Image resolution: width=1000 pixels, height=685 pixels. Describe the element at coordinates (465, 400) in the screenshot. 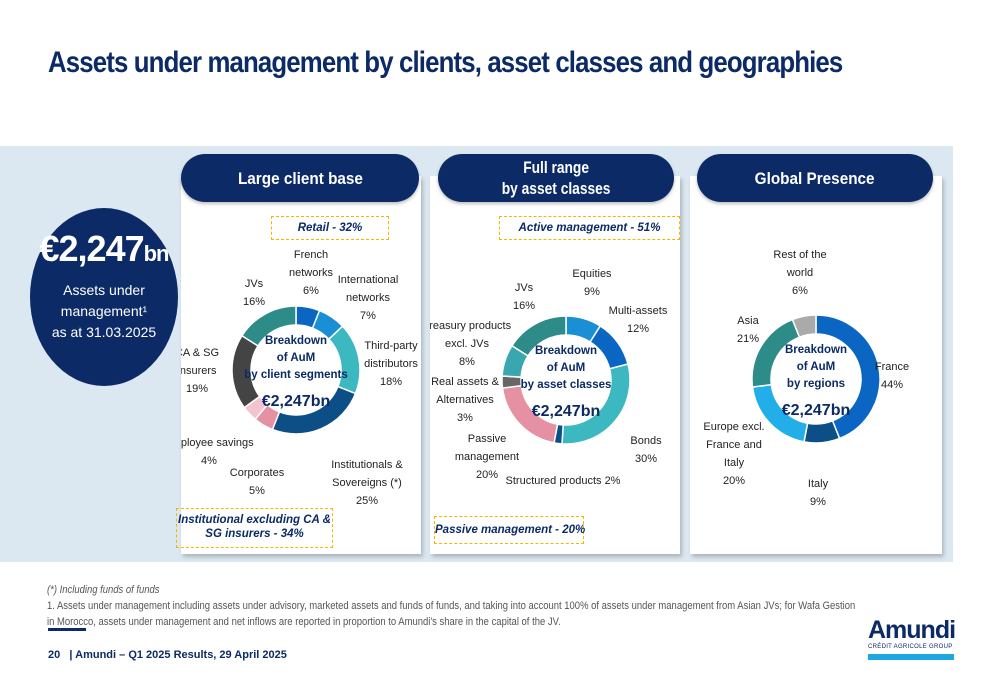

I see `label-real-assets-alternatives: Real assets & Alternatives 3%` at that location.